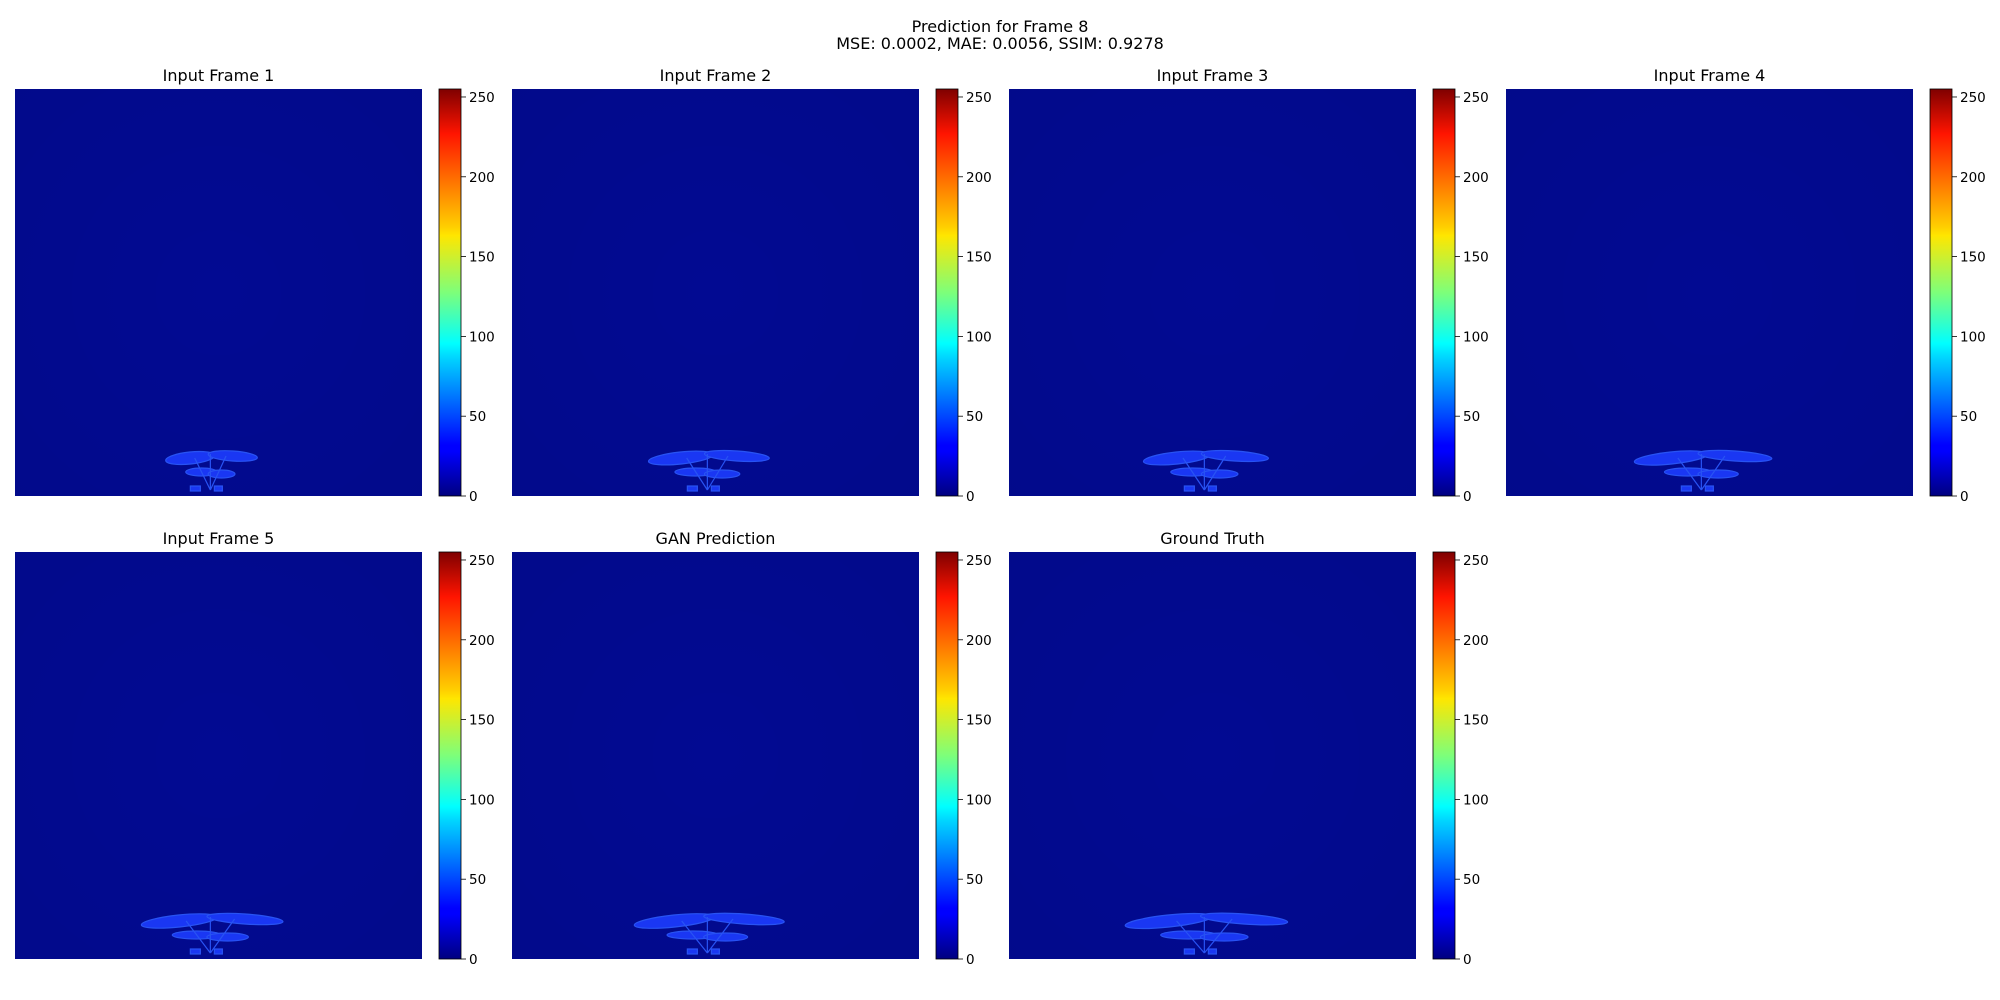 This screenshot has height=1000, width=2000. What do you see at coordinates (1000, 26) in the screenshot?
I see `figure-title: Prediction for Frame 8` at bounding box center [1000, 26].